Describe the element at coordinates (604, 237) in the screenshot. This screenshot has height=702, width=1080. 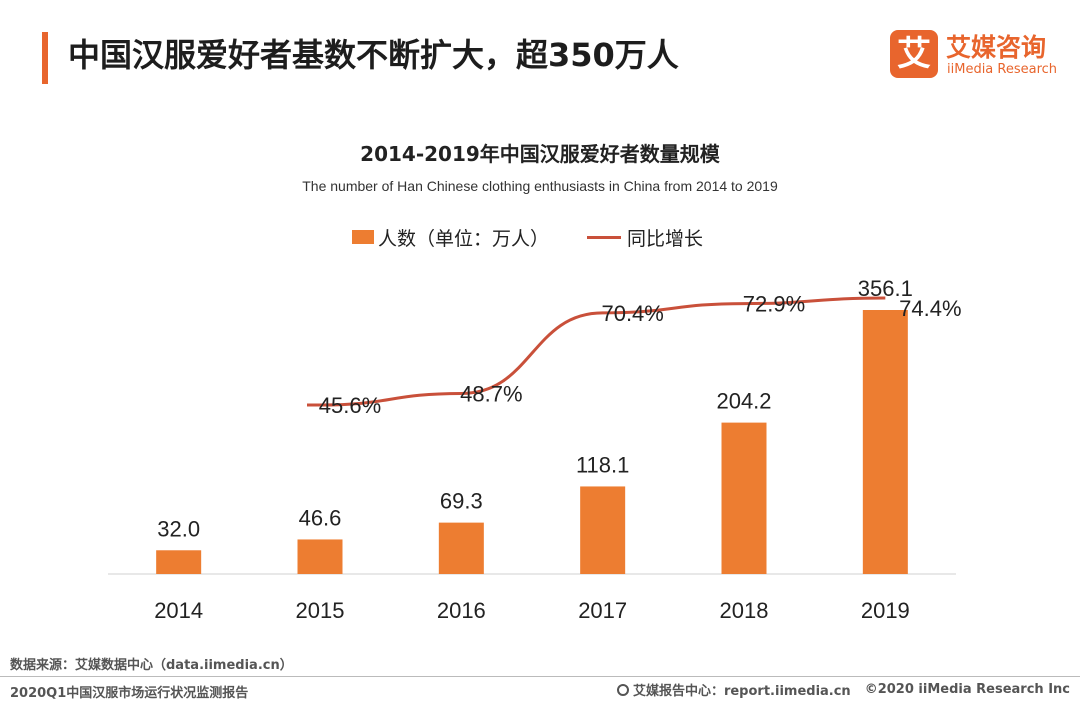
I see `legend-line-swatch` at that location.